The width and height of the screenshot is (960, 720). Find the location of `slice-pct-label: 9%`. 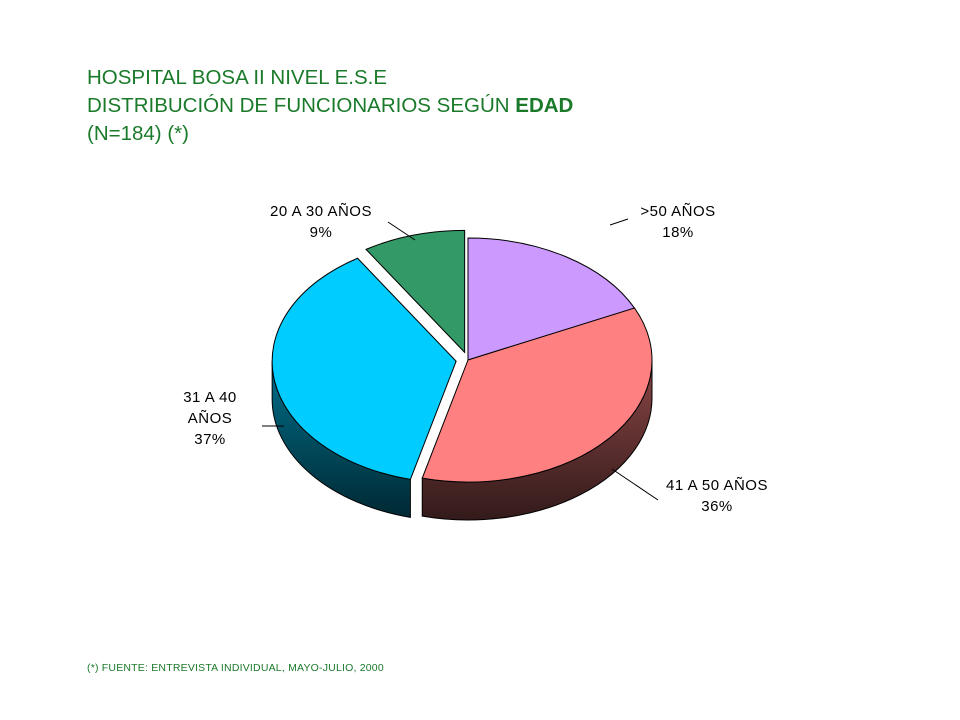

slice-pct-label: 9% is located at coordinates (321, 232).